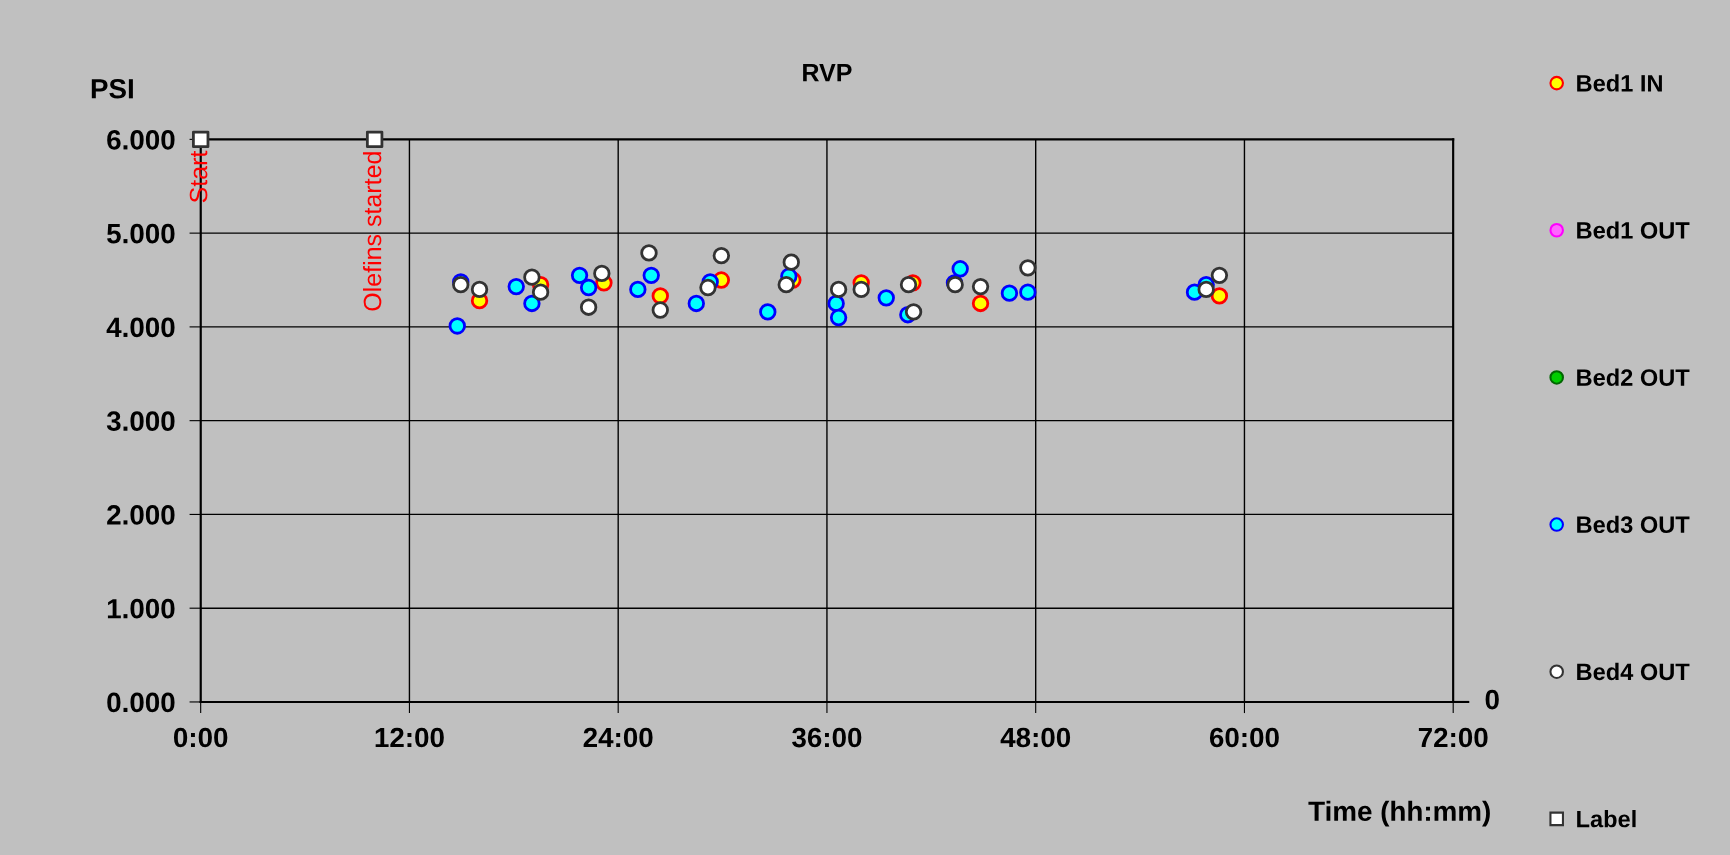 The height and width of the screenshot is (855, 1730). What do you see at coordinates (409, 737) in the screenshot?
I see `x-tick-label: 12:00` at bounding box center [409, 737].